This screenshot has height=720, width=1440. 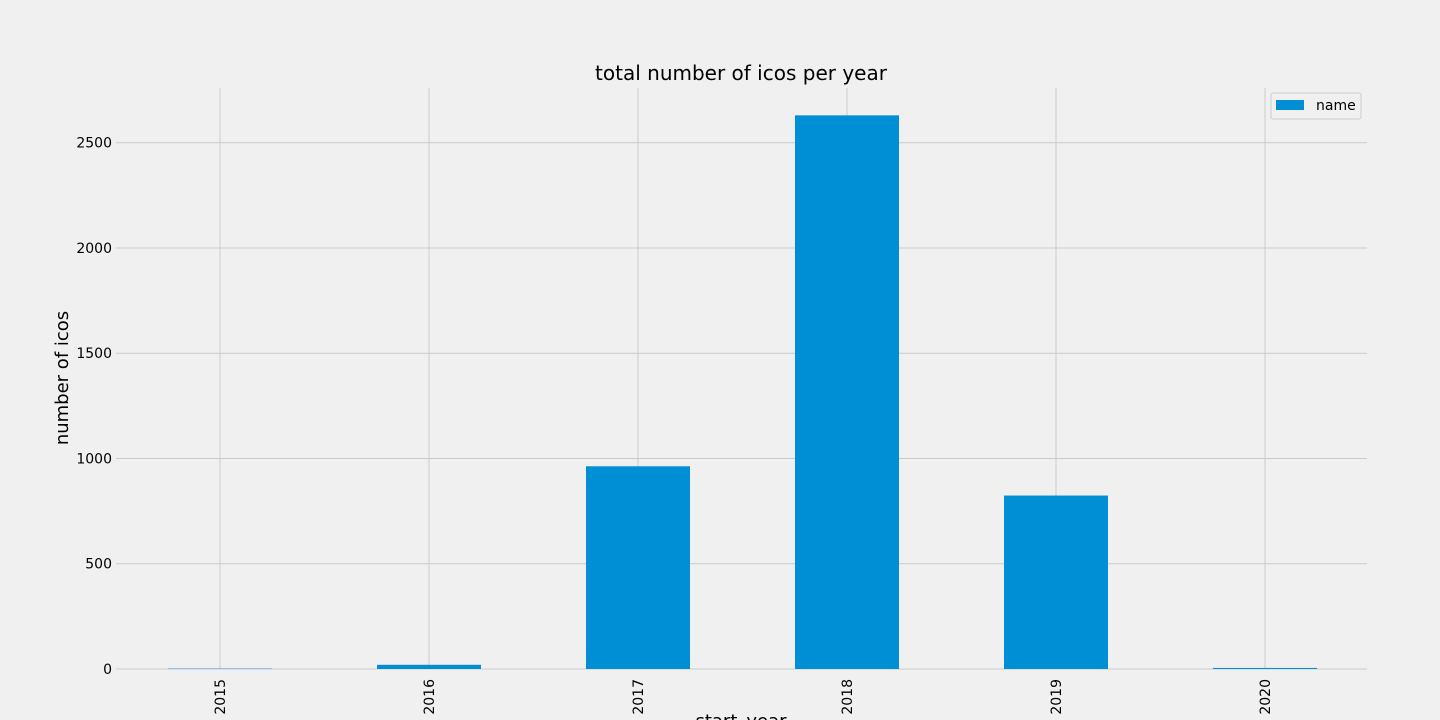 What do you see at coordinates (1266, 697) in the screenshot?
I see `x-tick-label: 2020` at bounding box center [1266, 697].